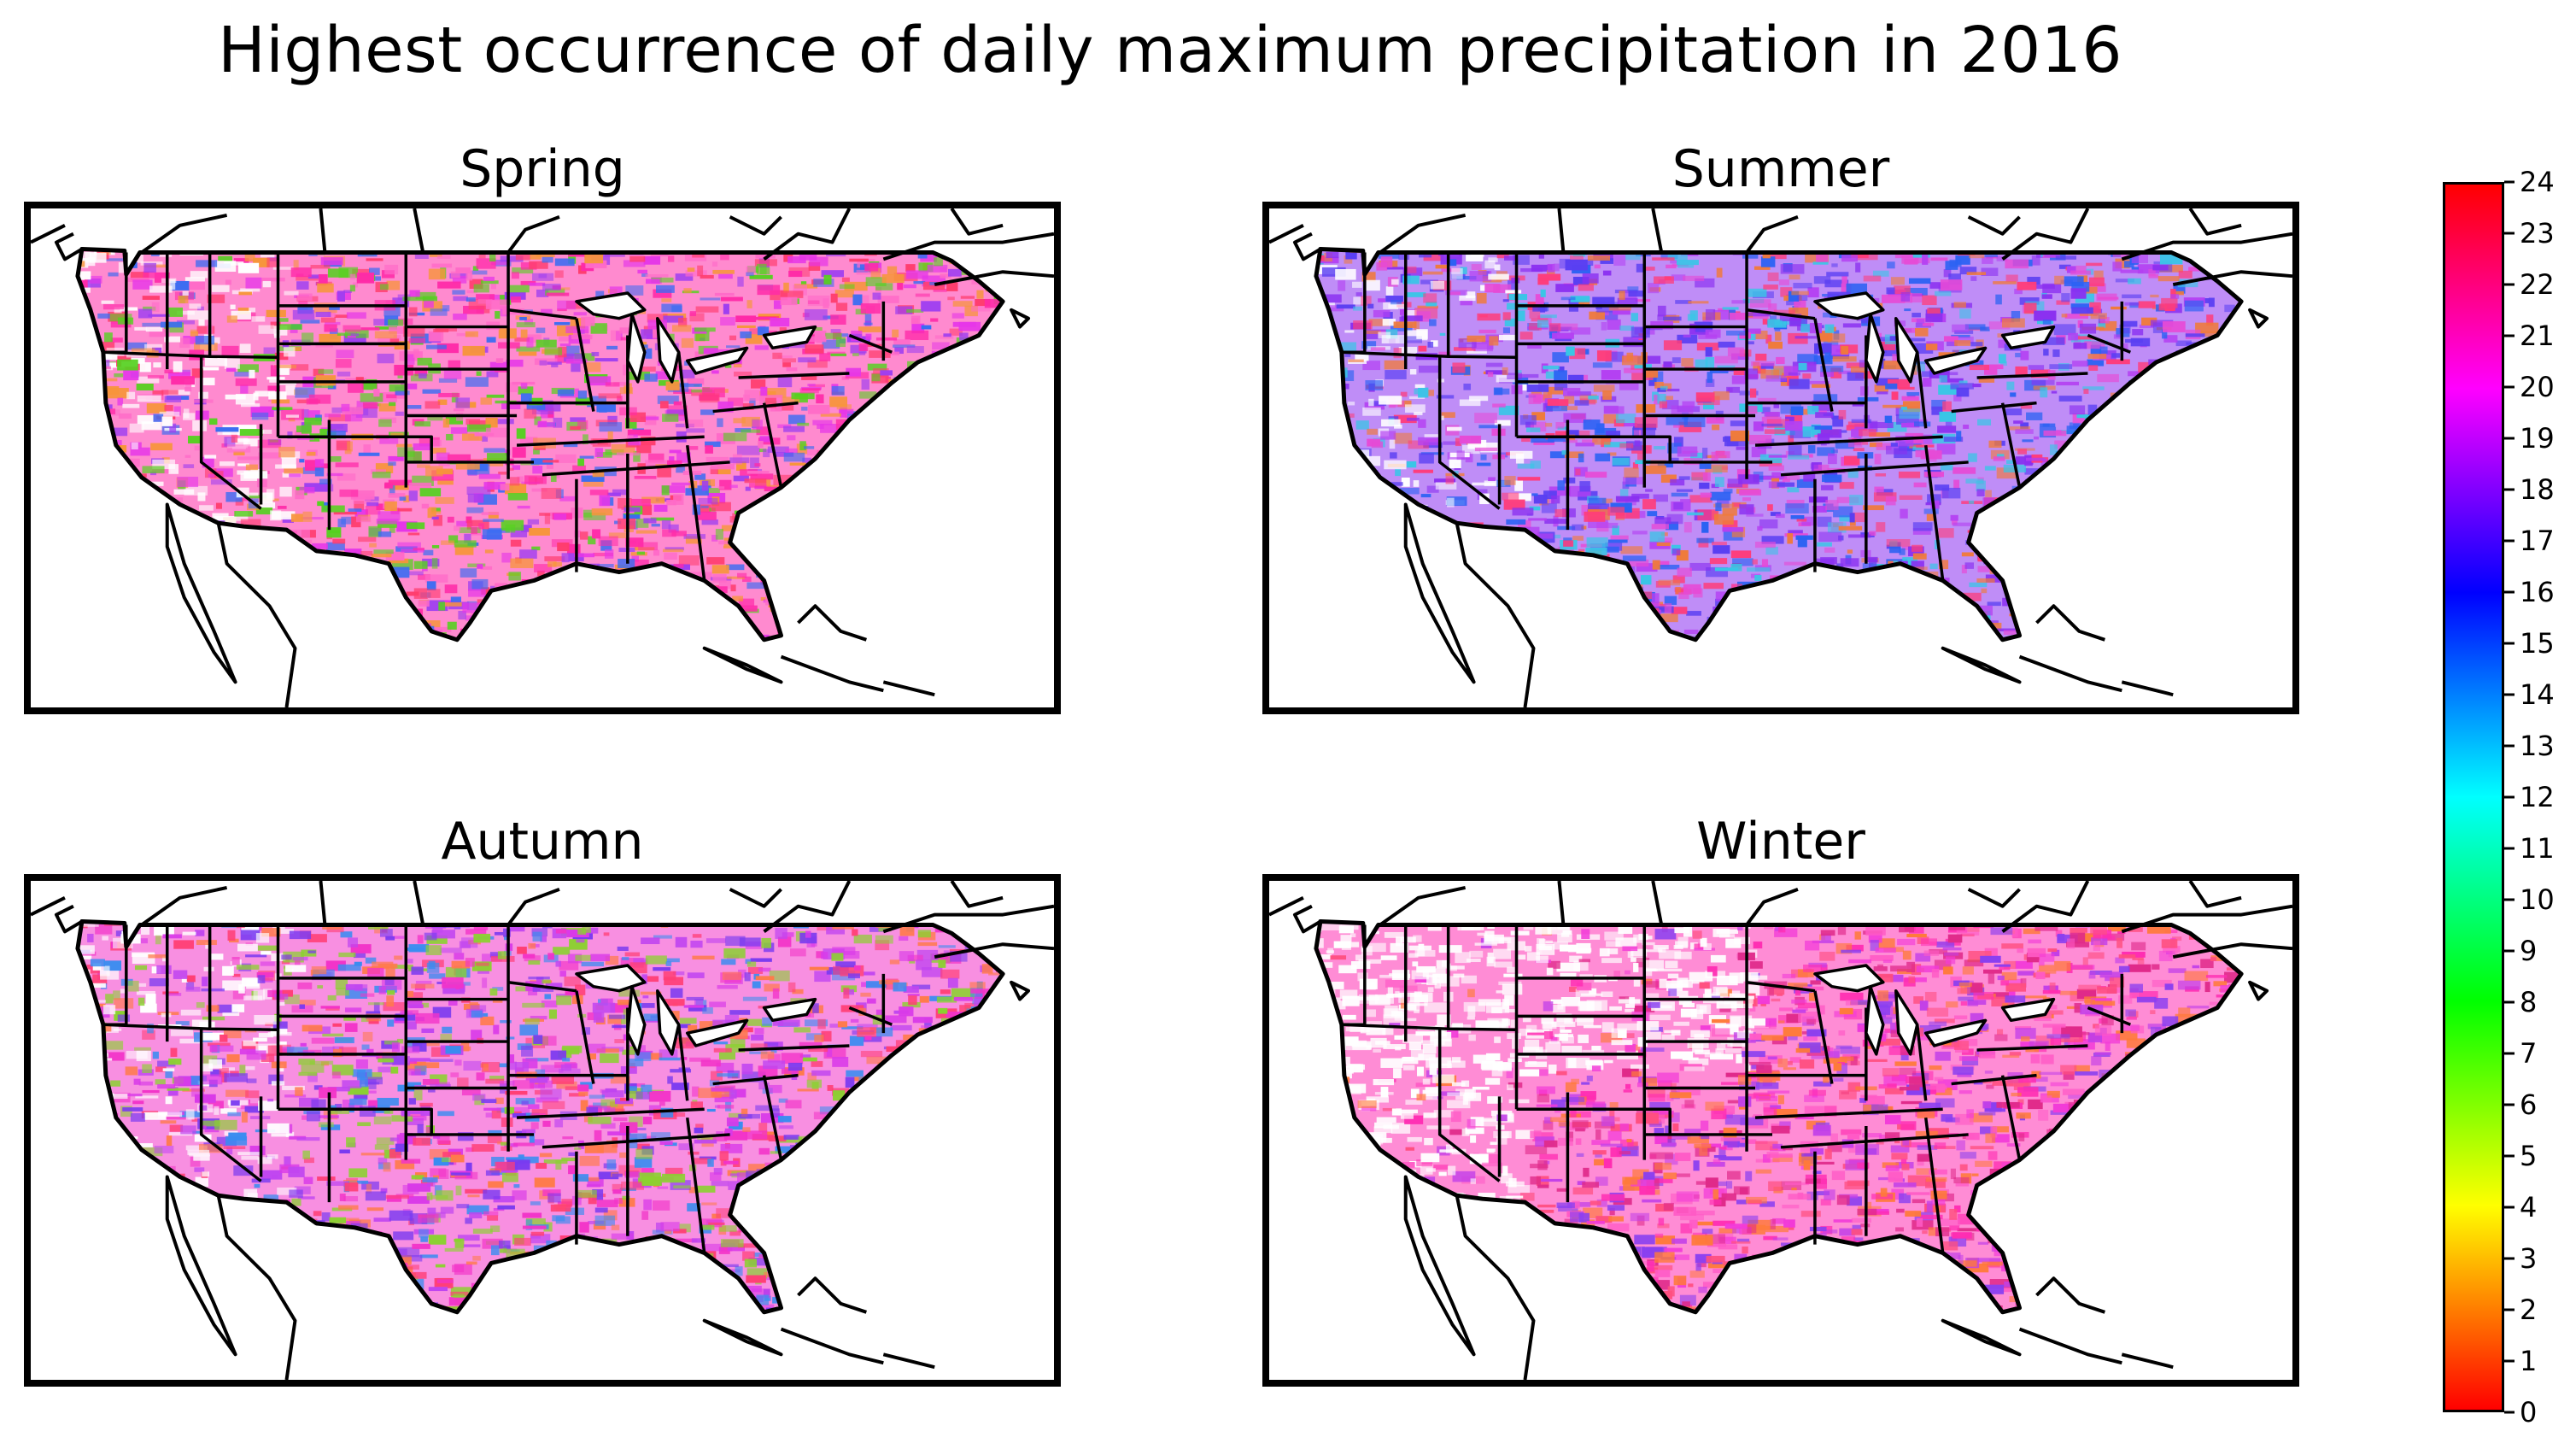  I want to click on colorbar-tick-label: 12, so click(2537, 797).